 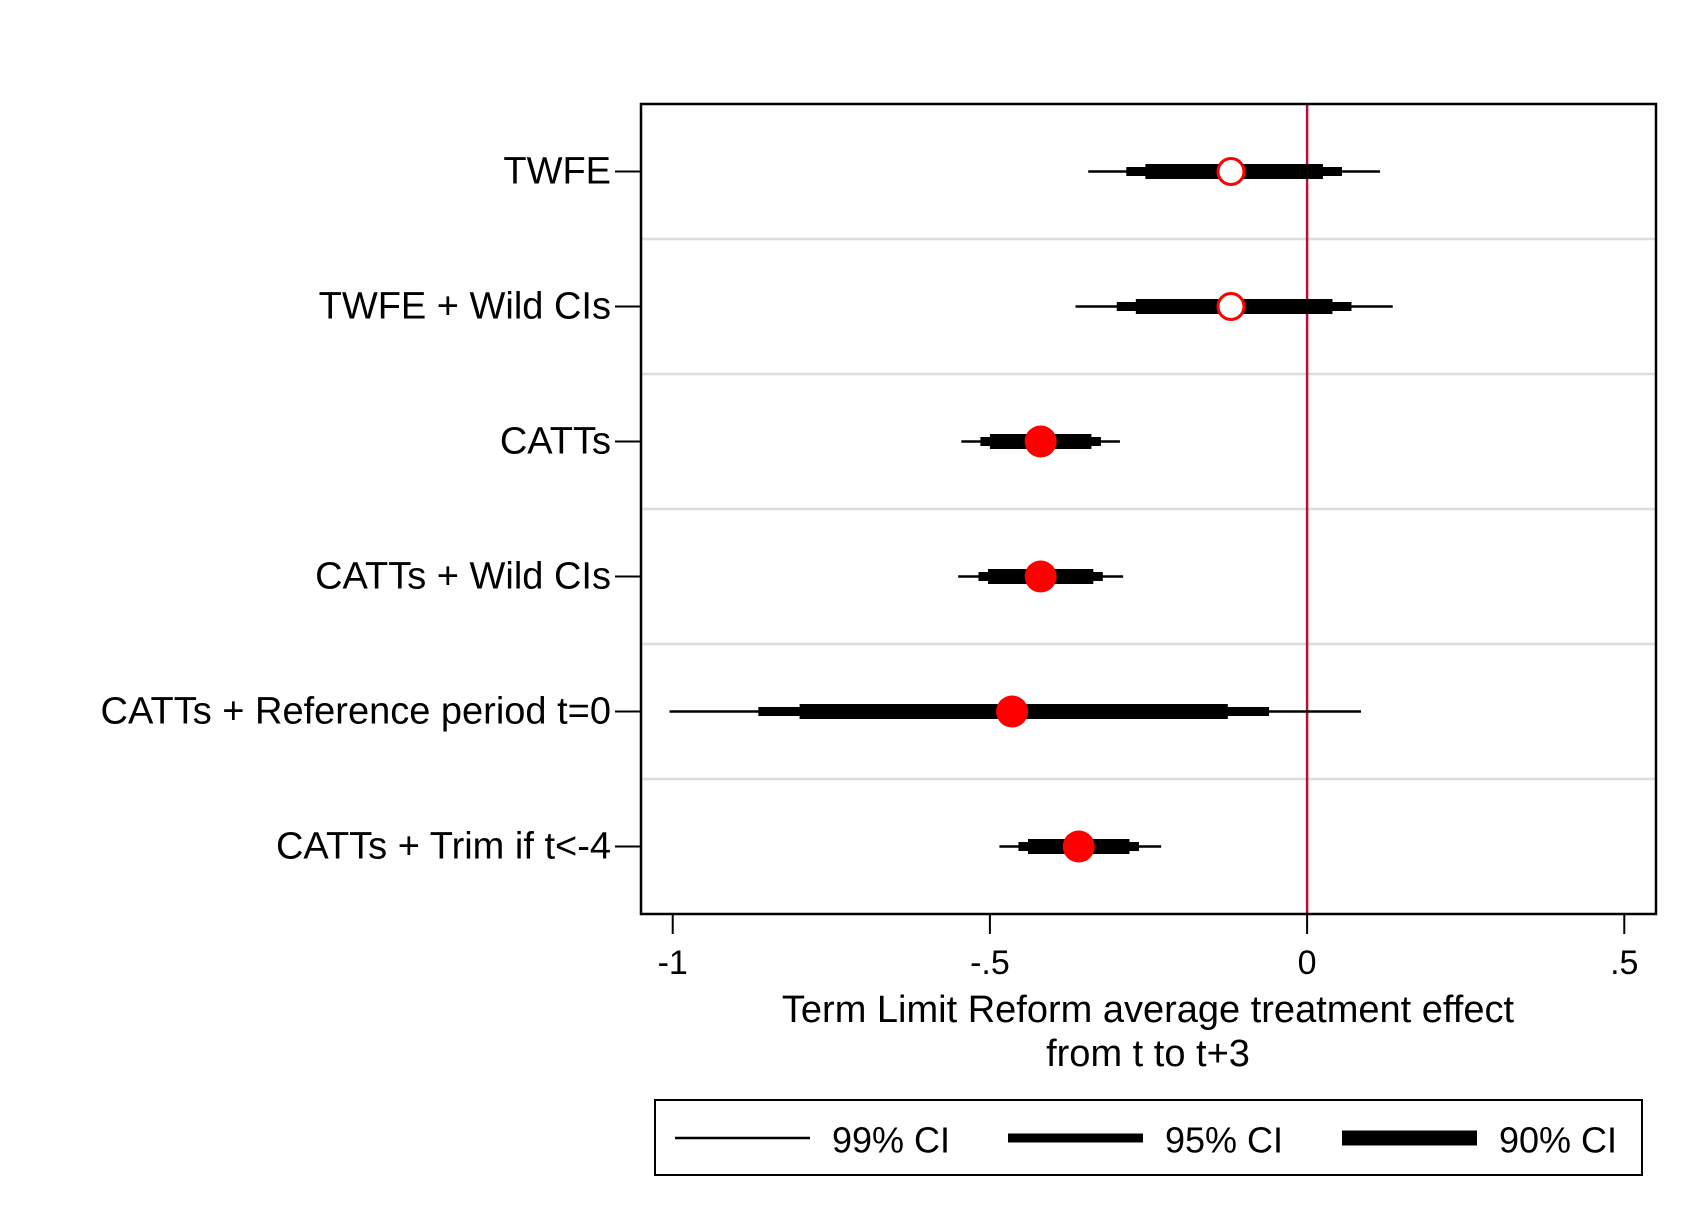 I want to click on y-tick-label-1: TWFE + Wild CIs, so click(x=465, y=307).